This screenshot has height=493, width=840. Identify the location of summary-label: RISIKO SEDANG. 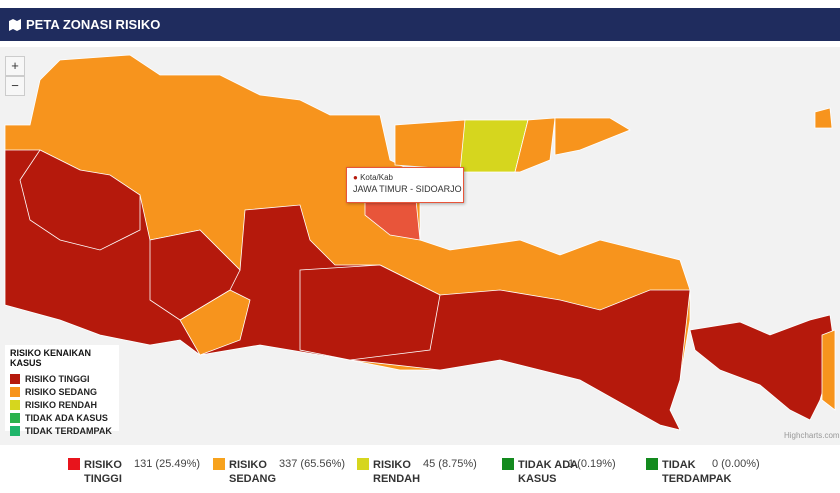
(253, 472).